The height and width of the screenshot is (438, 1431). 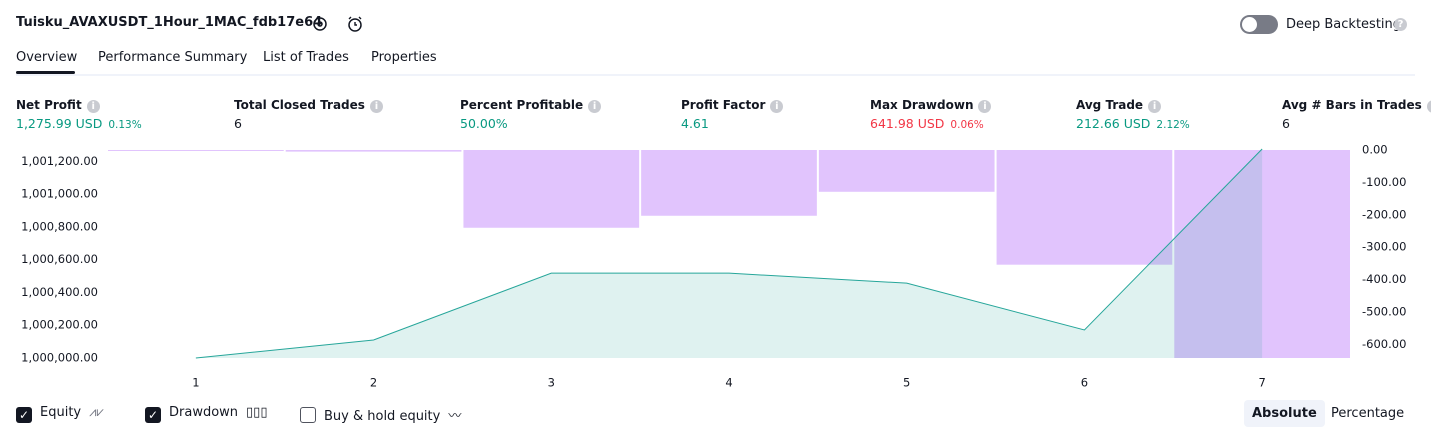 What do you see at coordinates (1113, 123) in the screenshot?
I see `metric-value: 212.66 USD` at bounding box center [1113, 123].